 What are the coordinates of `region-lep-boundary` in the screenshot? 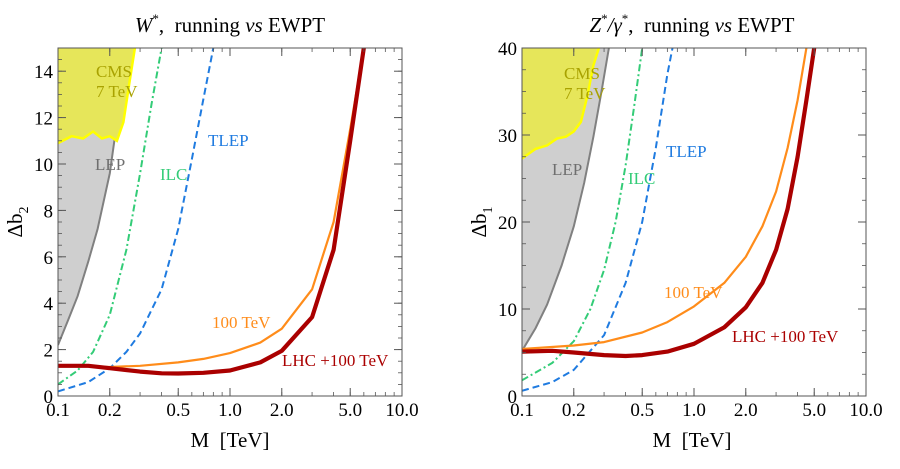 It's located at (566, 200).